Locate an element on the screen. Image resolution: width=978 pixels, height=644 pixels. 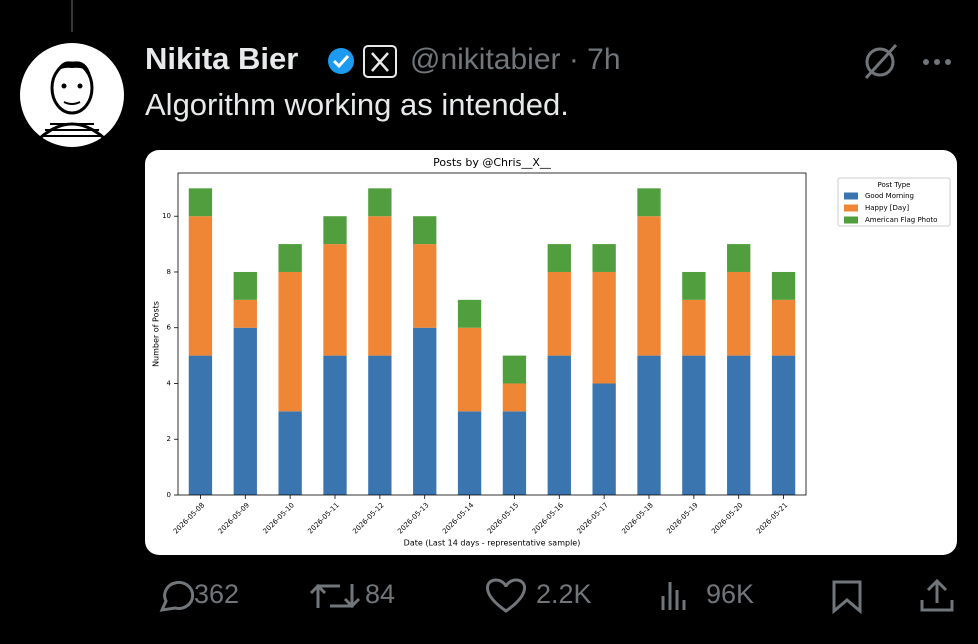
y-tick-label: 10 is located at coordinates (166, 216).